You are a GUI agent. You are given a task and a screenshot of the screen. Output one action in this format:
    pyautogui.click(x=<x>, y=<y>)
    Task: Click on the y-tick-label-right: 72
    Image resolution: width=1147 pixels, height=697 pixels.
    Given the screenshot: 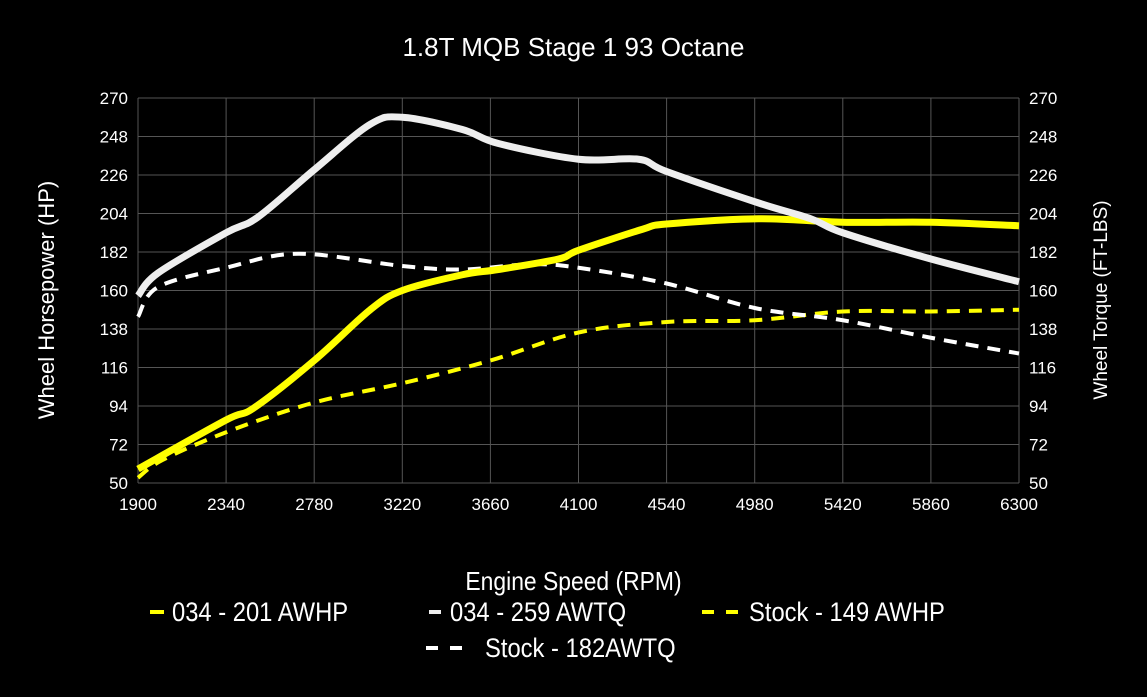 What is the action you would take?
    pyautogui.click(x=1038, y=445)
    